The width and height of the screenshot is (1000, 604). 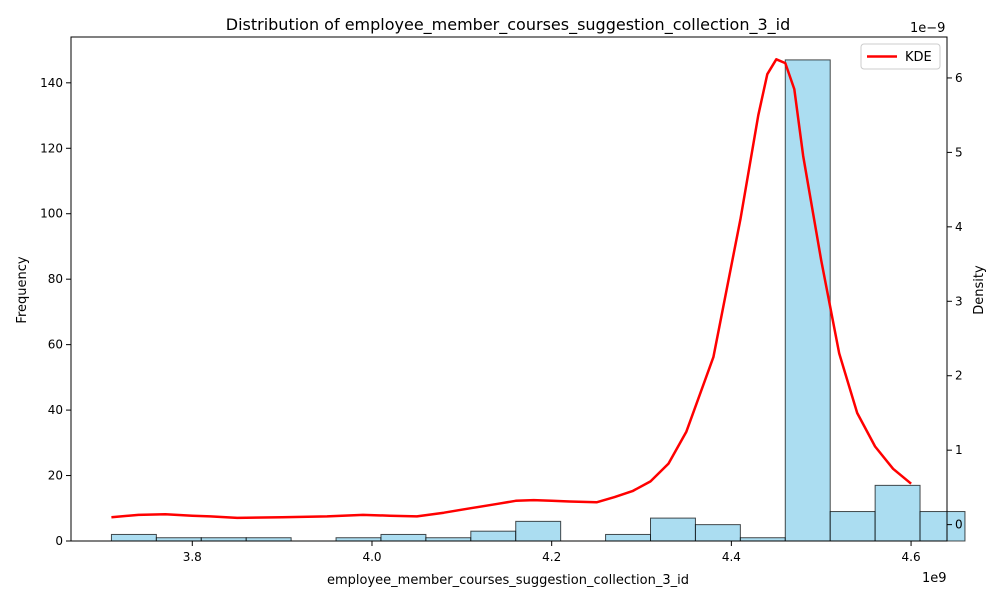 What do you see at coordinates (934, 578) in the screenshot?
I see `x-scale-text: 1e9` at bounding box center [934, 578].